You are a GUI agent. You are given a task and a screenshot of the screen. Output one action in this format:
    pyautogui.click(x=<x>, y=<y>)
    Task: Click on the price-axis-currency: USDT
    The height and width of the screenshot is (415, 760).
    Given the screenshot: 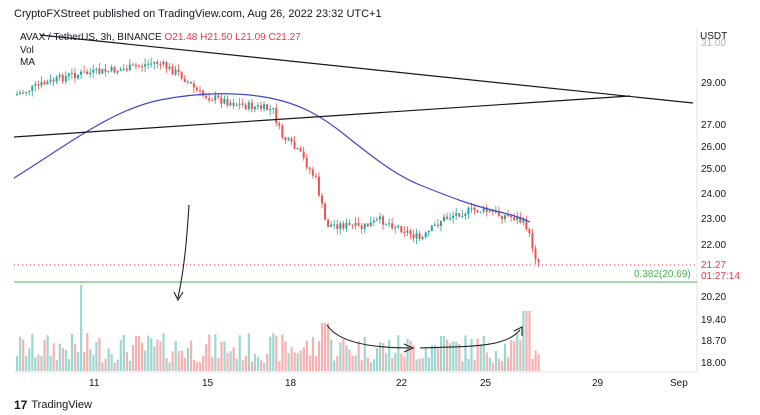 What is the action you would take?
    pyautogui.click(x=714, y=36)
    